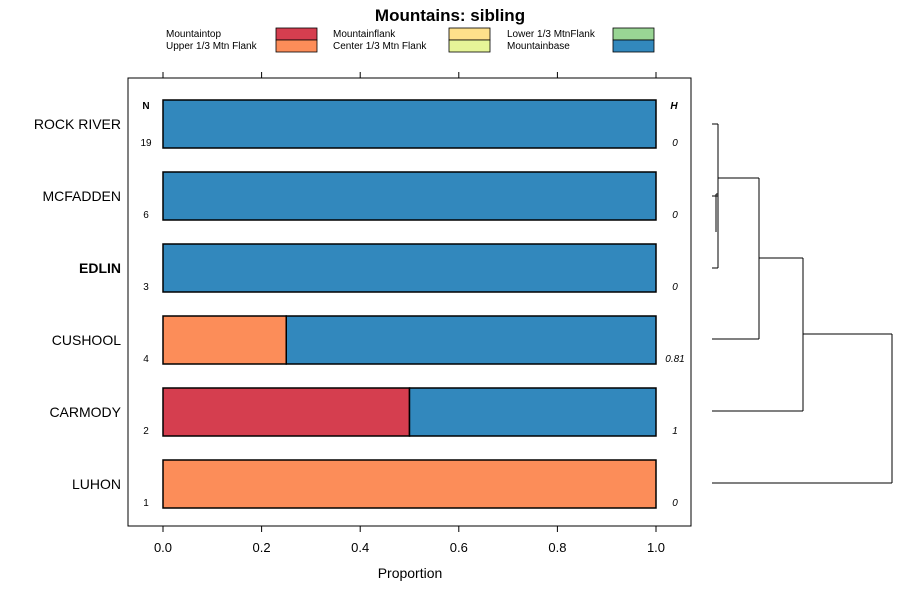 The width and height of the screenshot is (900, 600). What do you see at coordinates (146, 143) in the screenshot?
I see `n-value: 19` at bounding box center [146, 143].